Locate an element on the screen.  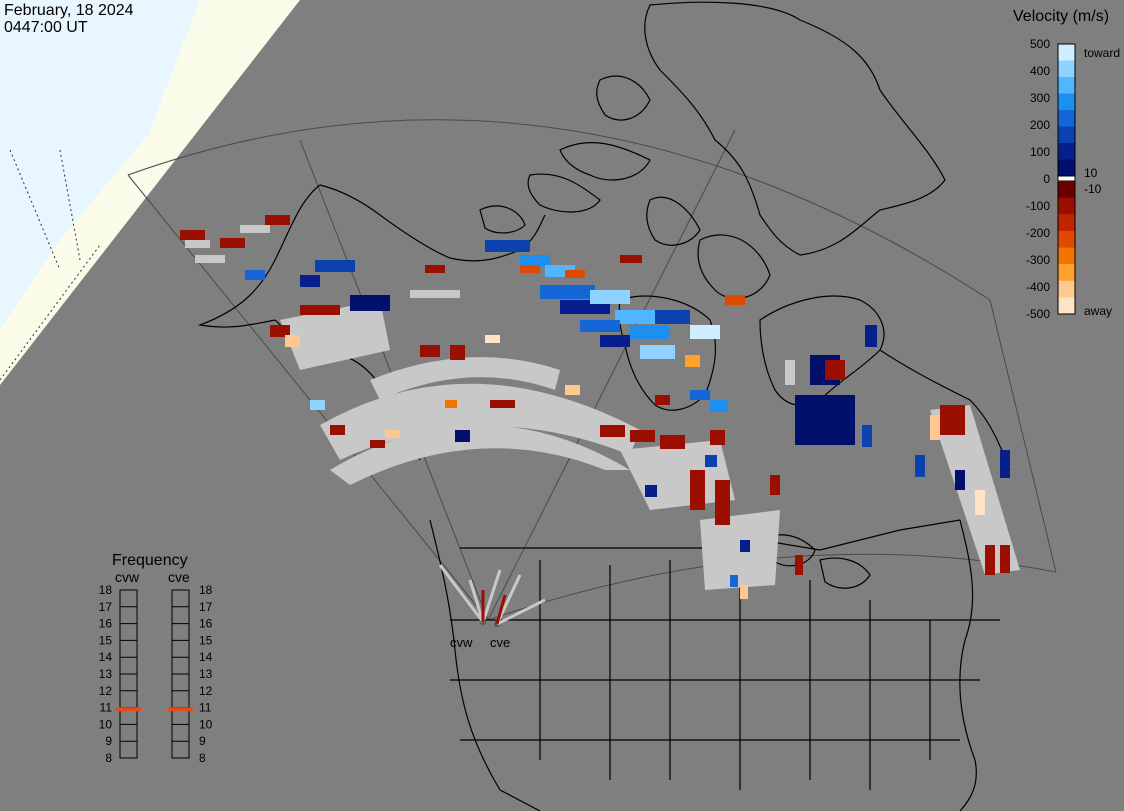
velocity-bar-away is located at coordinates (1066, 248).